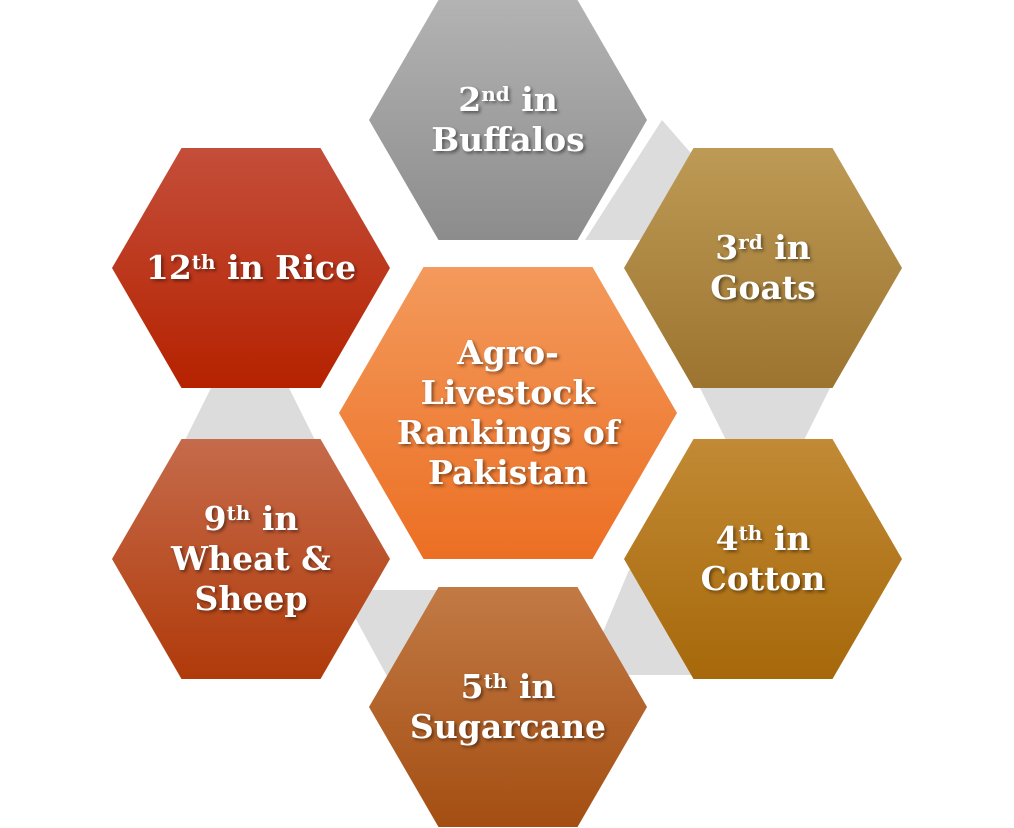 This screenshot has width=1014, height=828. What do you see at coordinates (727, 247) in the screenshot?
I see `rank-number: 3` at bounding box center [727, 247].